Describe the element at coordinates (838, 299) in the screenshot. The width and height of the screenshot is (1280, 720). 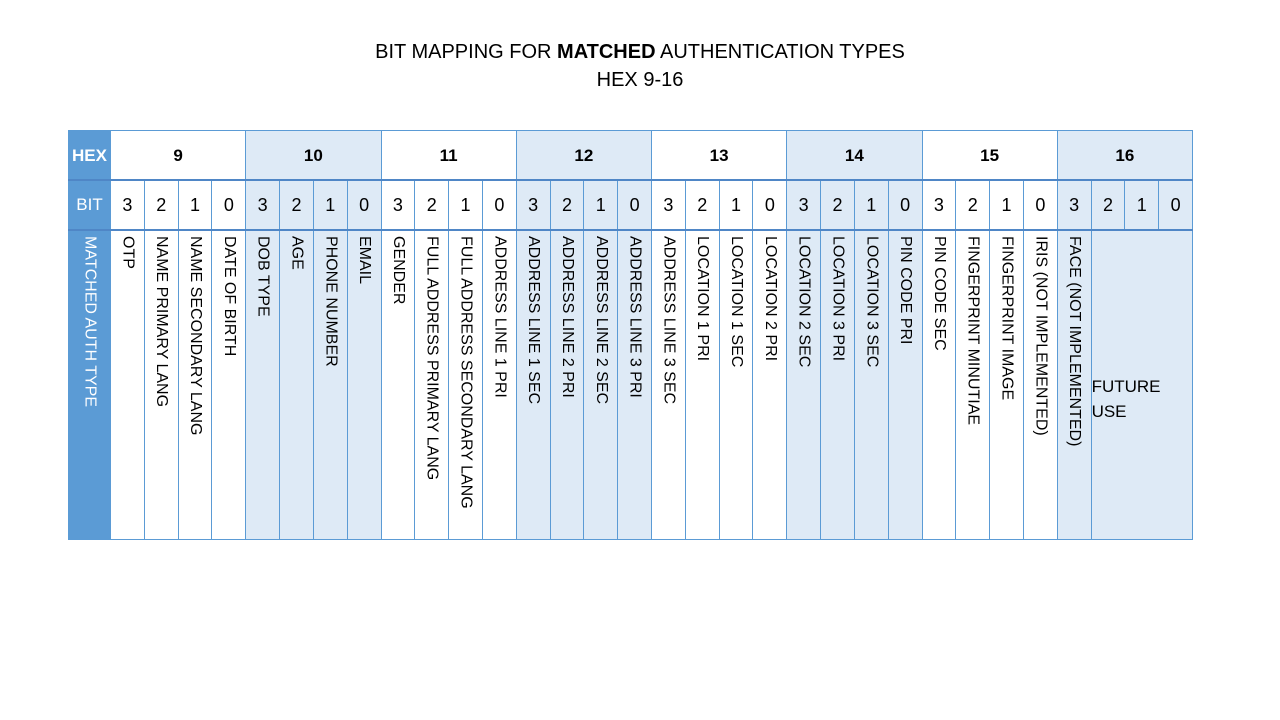
I see `auth-type-label: LOCATION 3 PRI` at that location.